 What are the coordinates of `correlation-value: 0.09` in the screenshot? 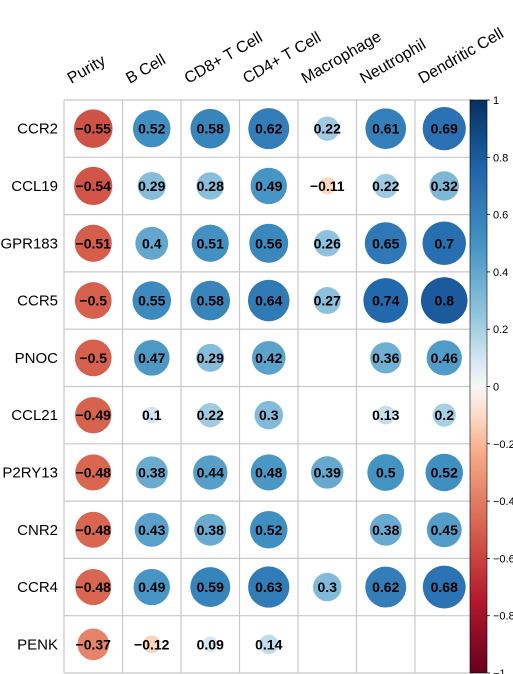 It's located at (210, 644).